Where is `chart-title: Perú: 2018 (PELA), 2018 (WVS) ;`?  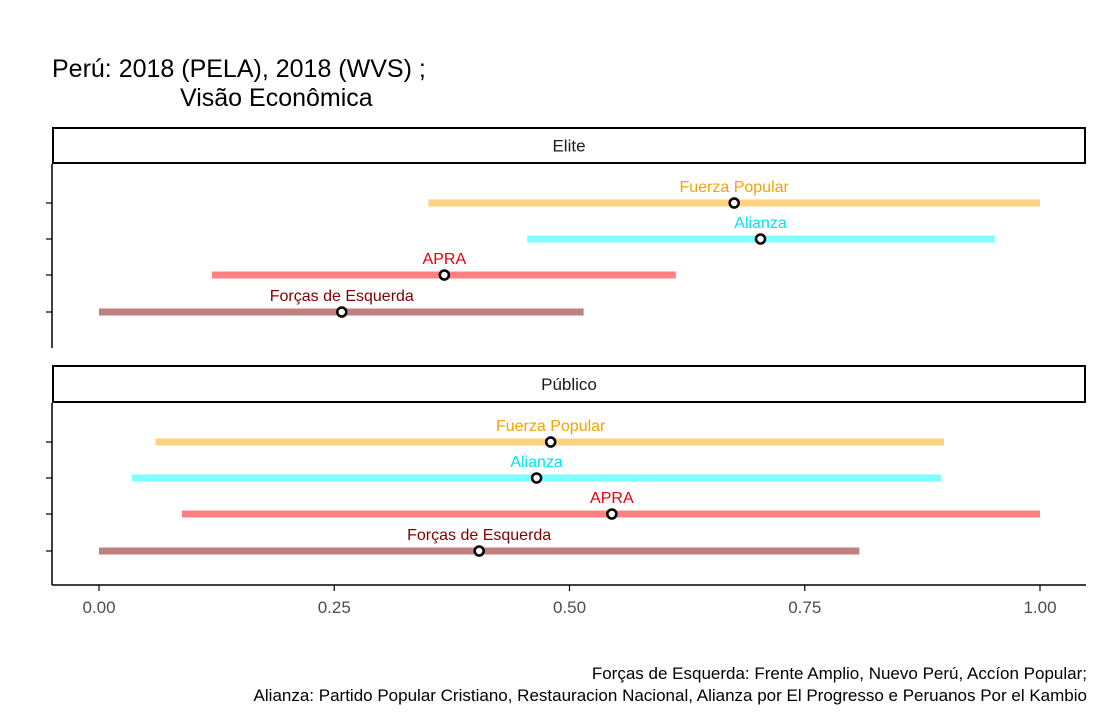
chart-title: Perú: 2018 (PELA), 2018 (WVS) ; is located at coordinates (239, 69).